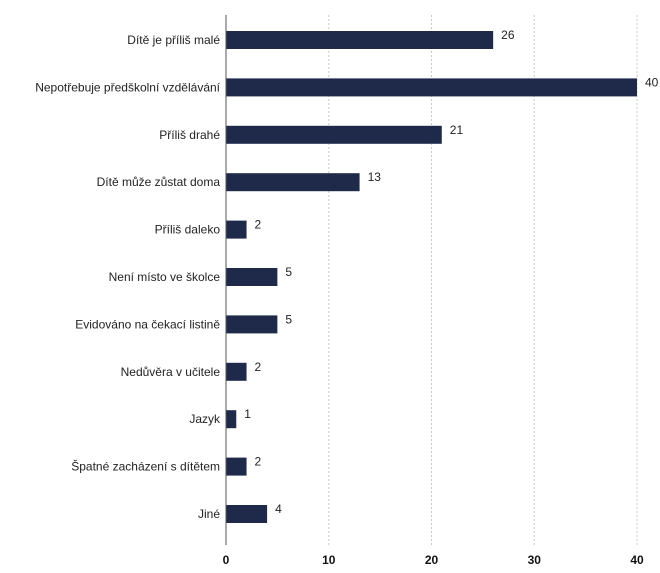  I want to click on value-label: 26, so click(508, 35).